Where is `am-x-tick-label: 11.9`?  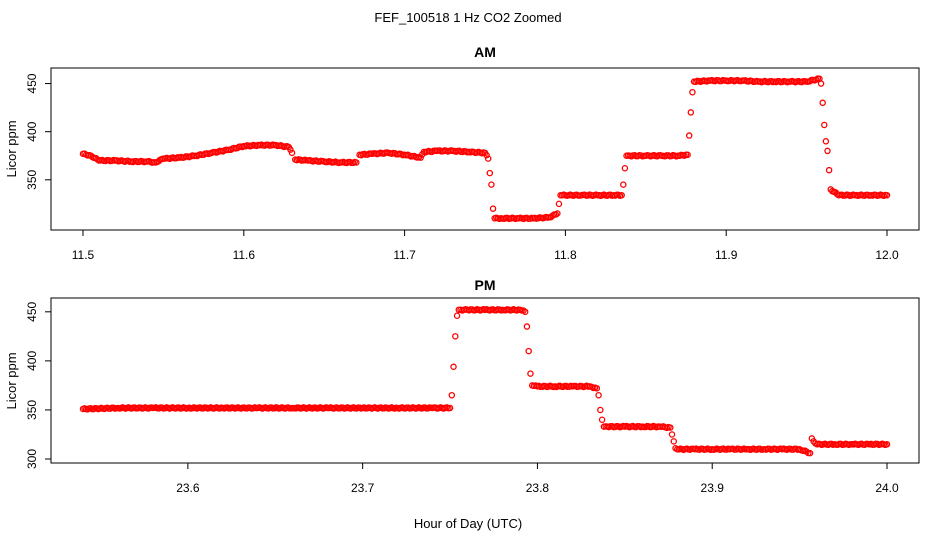
am-x-tick-label: 11.9 is located at coordinates (726, 255).